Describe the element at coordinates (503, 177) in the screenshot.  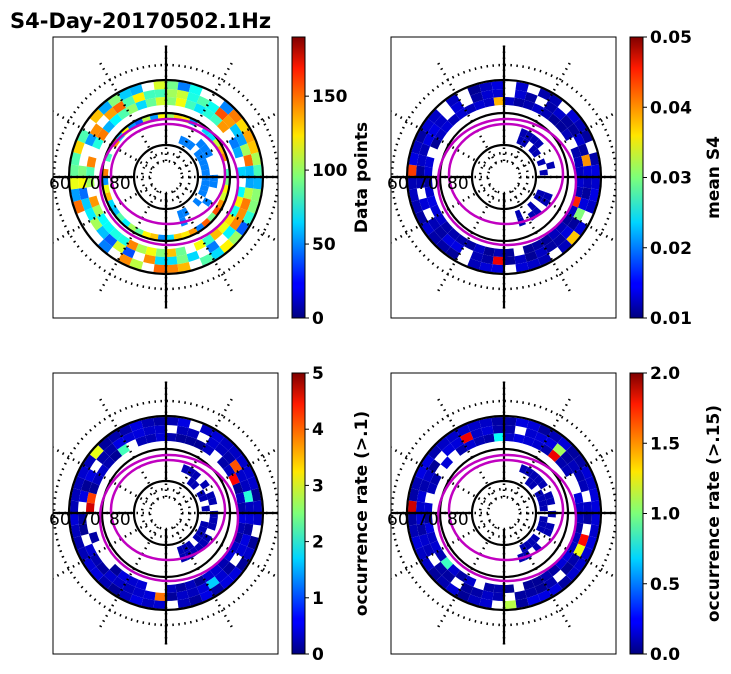
I see `polar-plot` at that location.